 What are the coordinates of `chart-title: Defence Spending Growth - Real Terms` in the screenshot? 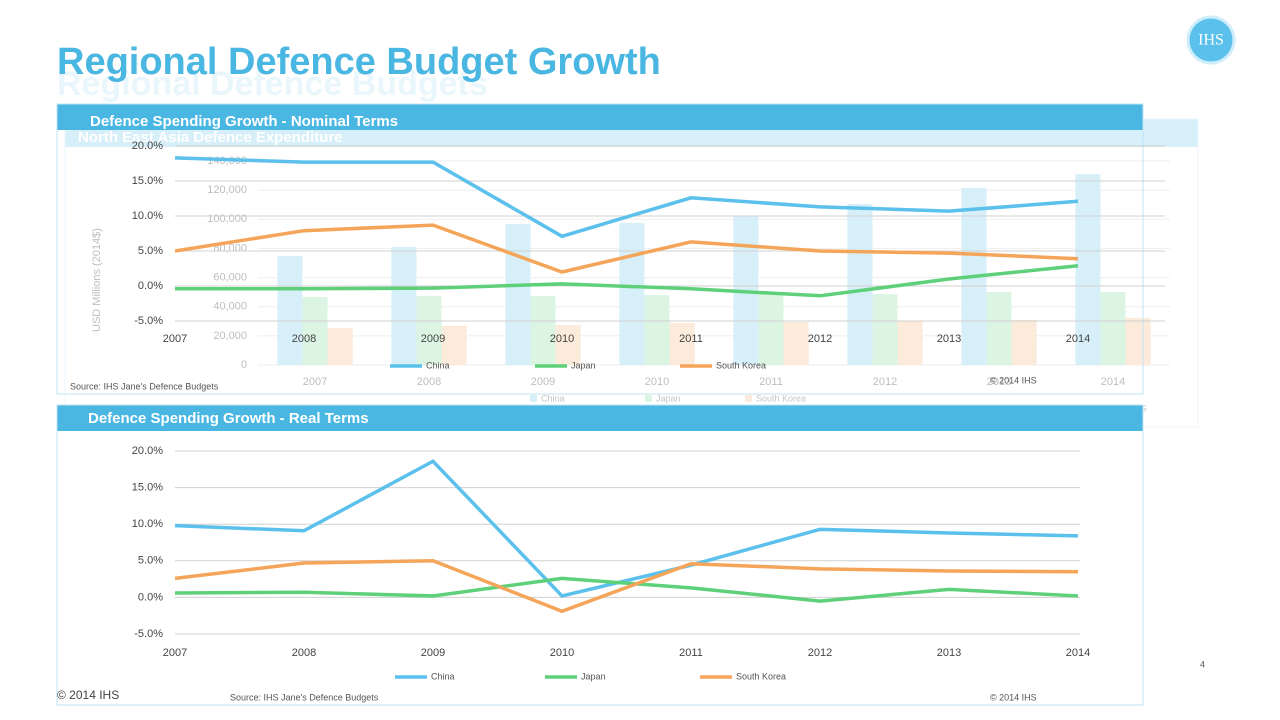 It's located at (228, 418).